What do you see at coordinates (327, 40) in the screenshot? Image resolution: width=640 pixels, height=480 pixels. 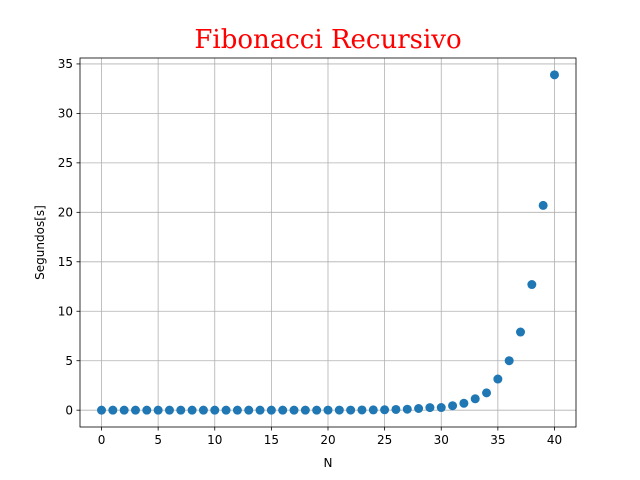 I see `chart-title: Fibonacci Recursivo` at bounding box center [327, 40].